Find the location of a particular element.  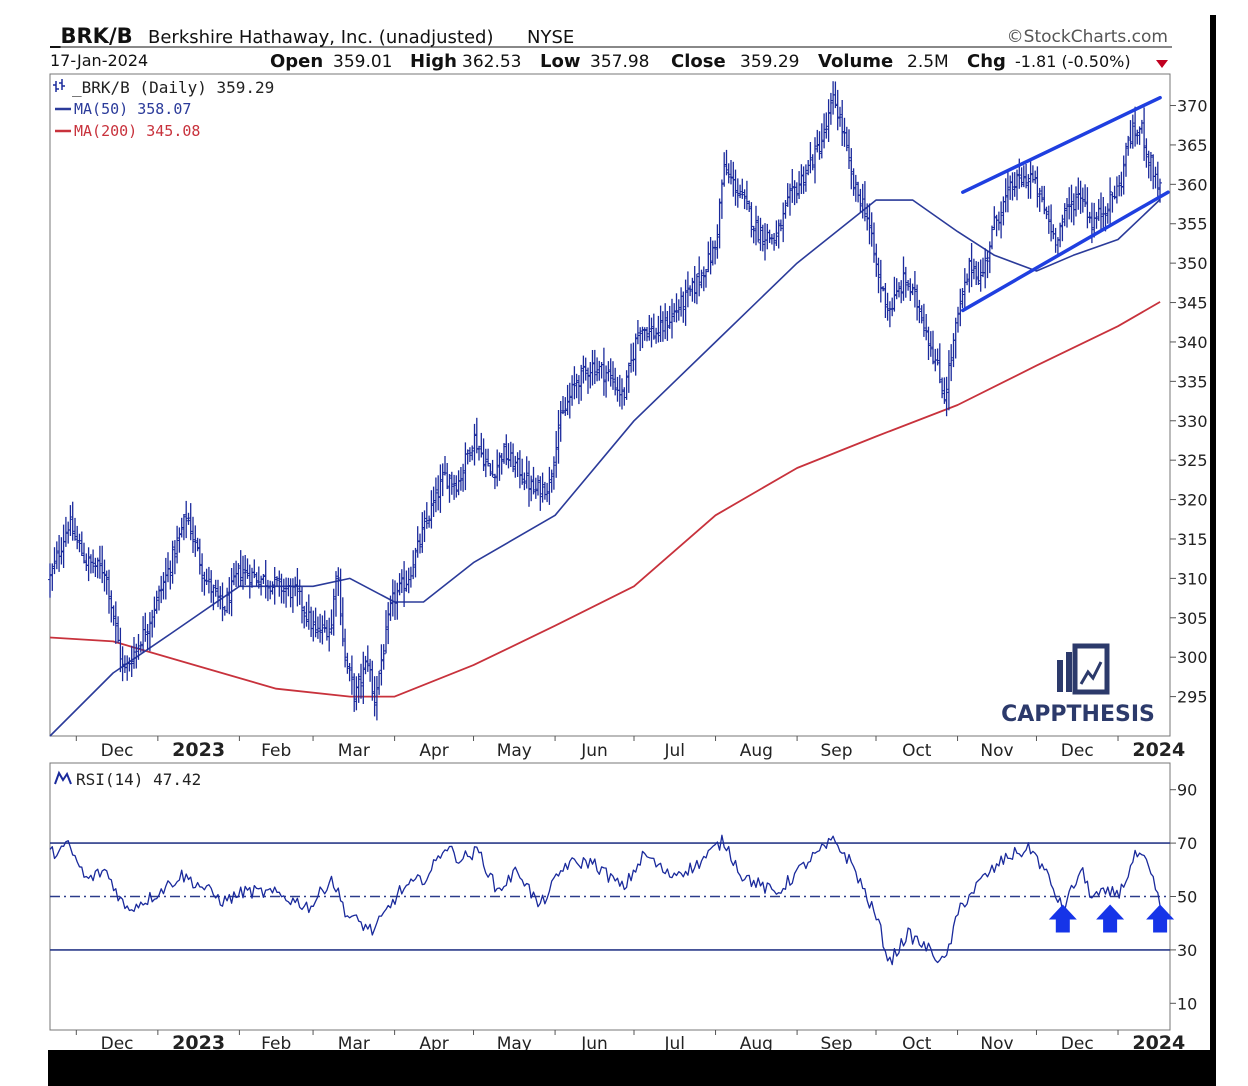

price-y-tick-label: 350 is located at coordinates (1192, 263).